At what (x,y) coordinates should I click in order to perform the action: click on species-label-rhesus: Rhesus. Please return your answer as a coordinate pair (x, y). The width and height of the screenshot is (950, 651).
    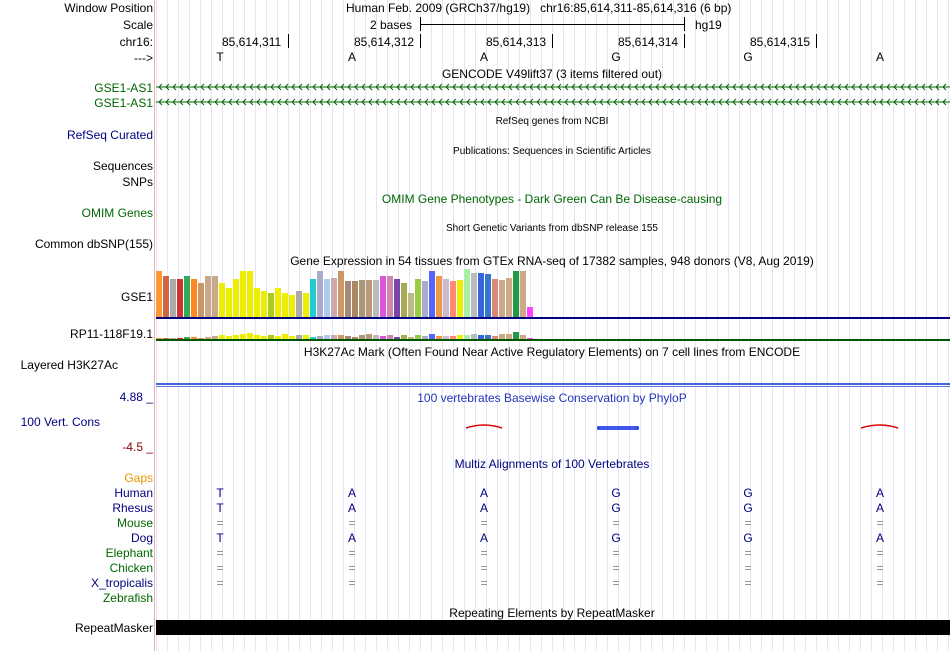
    Looking at the image, I should click on (132, 508).